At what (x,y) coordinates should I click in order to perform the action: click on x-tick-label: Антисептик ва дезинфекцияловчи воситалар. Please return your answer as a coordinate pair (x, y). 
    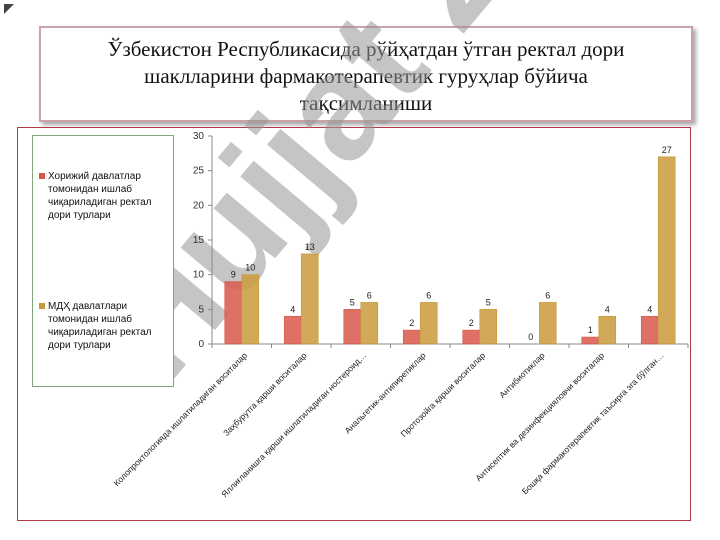
    Looking at the image, I should click on (539, 416).